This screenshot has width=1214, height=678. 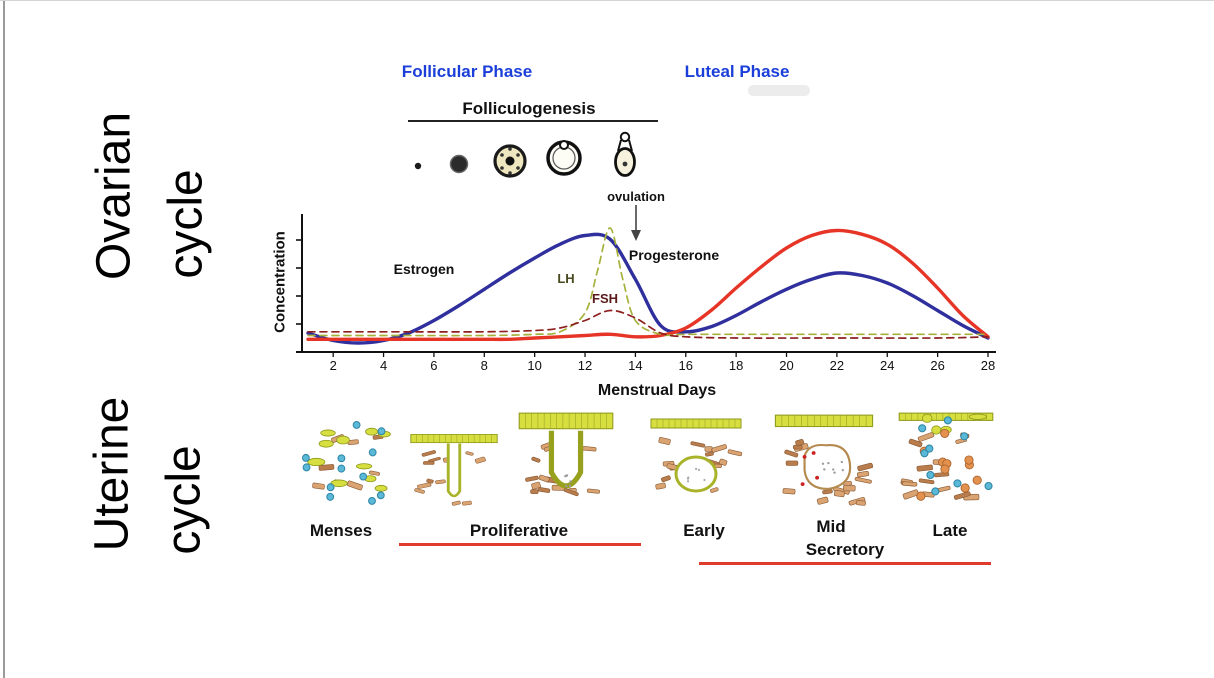 I want to click on folliculogenesis-title: Folliculogenesis, so click(x=529, y=108).